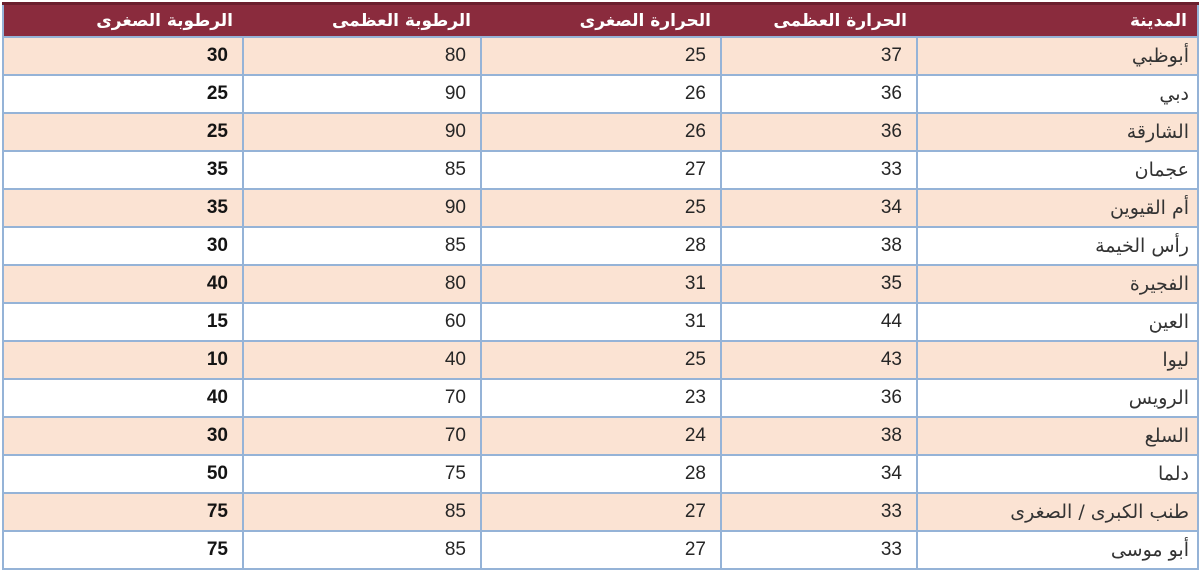 The image size is (1200, 581). I want to click on table-row: أبو موسى 33 27 85 75, so click(600, 550).